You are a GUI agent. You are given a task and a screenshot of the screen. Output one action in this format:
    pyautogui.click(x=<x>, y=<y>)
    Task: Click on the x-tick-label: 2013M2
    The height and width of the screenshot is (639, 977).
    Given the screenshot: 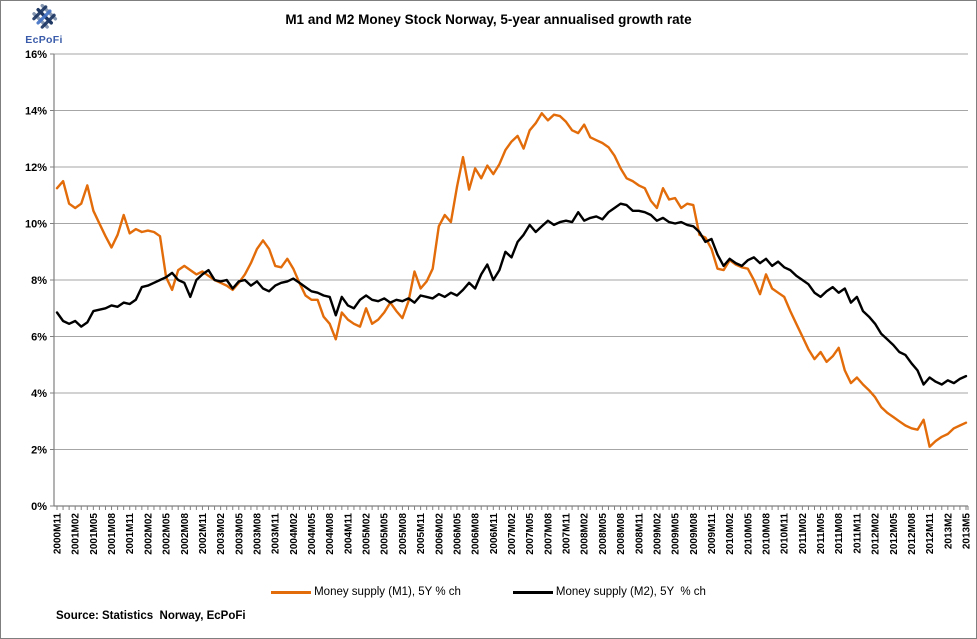 What is the action you would take?
    pyautogui.click(x=948, y=531)
    